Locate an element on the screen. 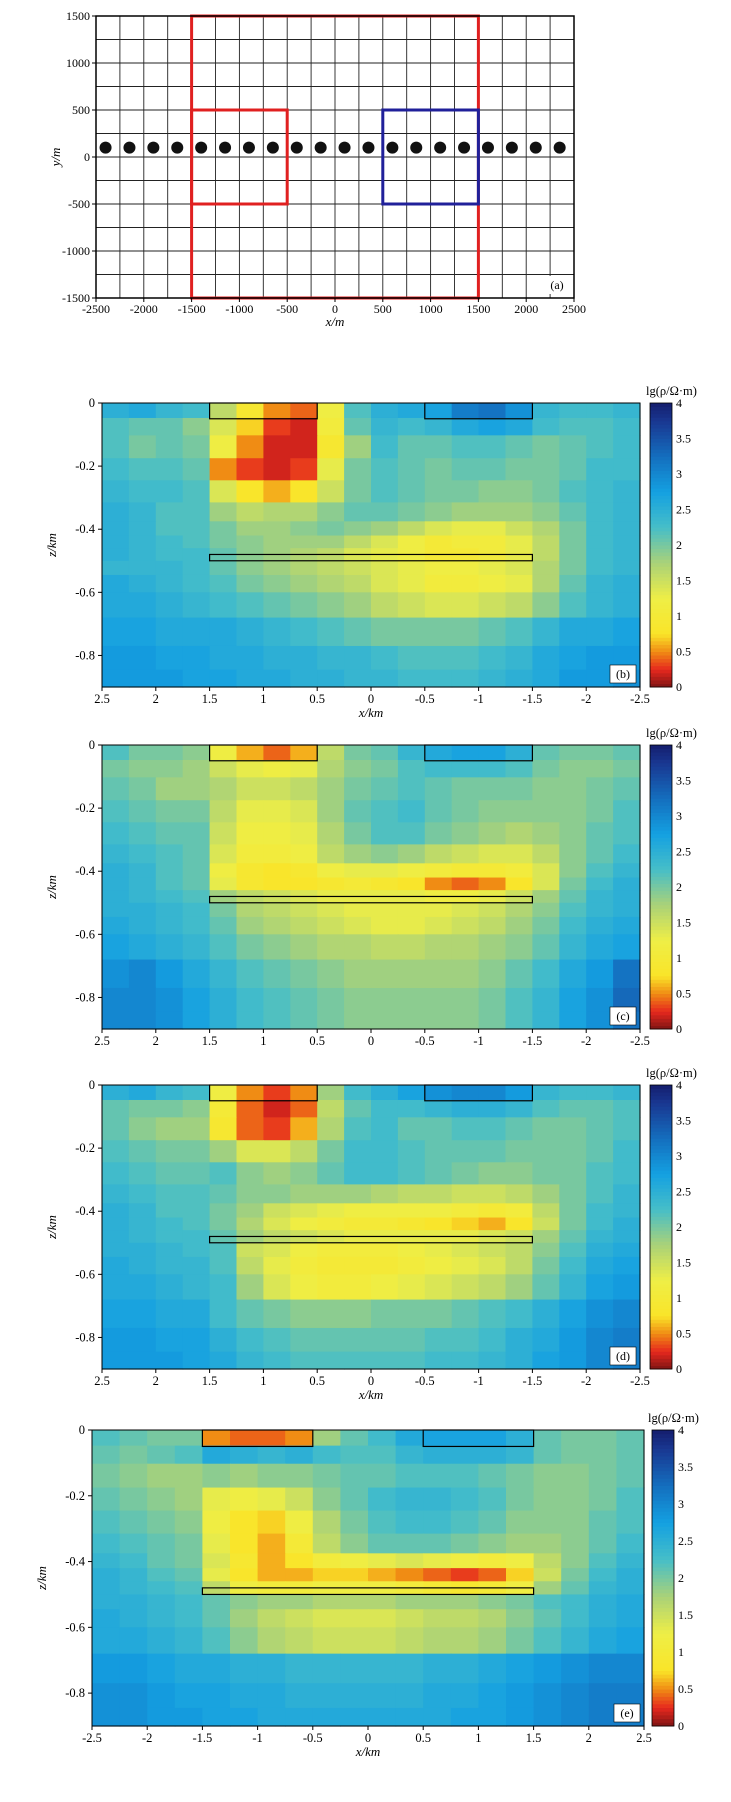 The image size is (731, 1802). colorbar-tick-label: 1.5 is located at coordinates (683, 923).